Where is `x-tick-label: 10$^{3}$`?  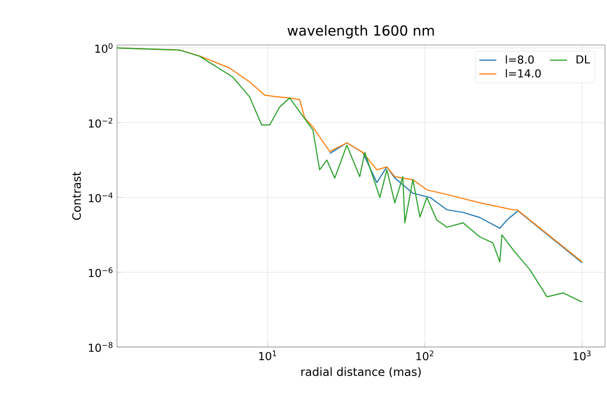 x-tick-label: 10$^{3}$ is located at coordinates (582, 355).